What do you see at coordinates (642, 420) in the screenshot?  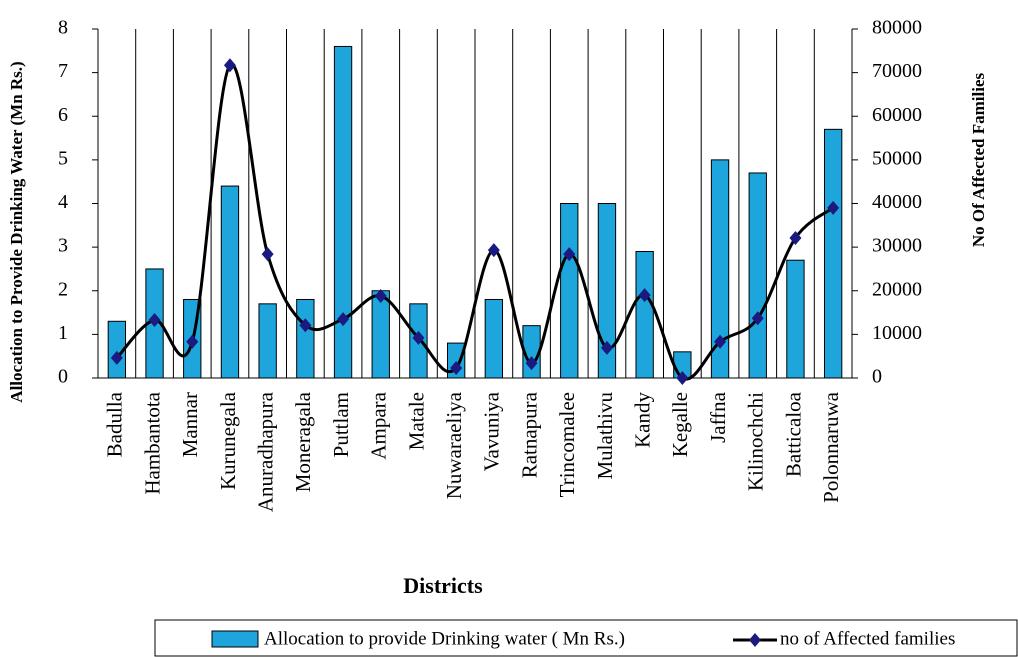 I see `x-tick-label: Kandy` at bounding box center [642, 420].